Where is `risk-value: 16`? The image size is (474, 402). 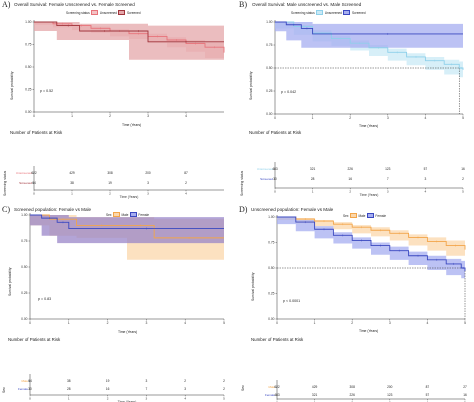 risk-value: 16 is located at coordinates (465, 395).